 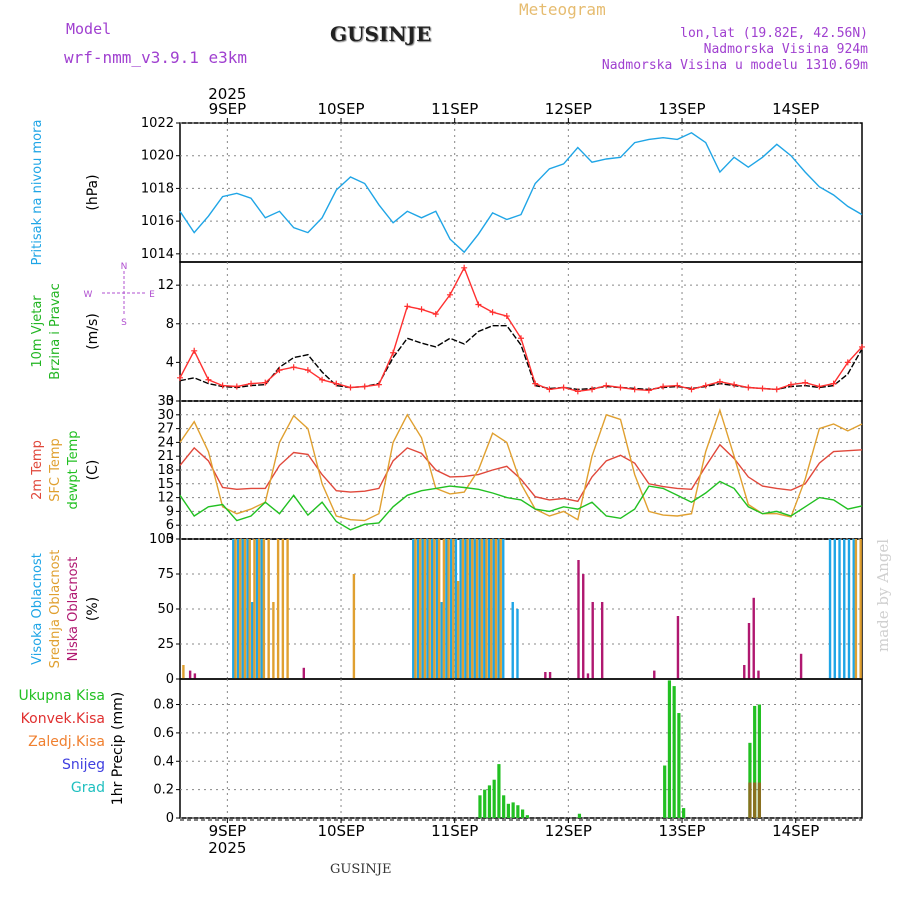 What do you see at coordinates (165, 415) in the screenshot?
I see `y-tick-label: 30` at bounding box center [165, 415].